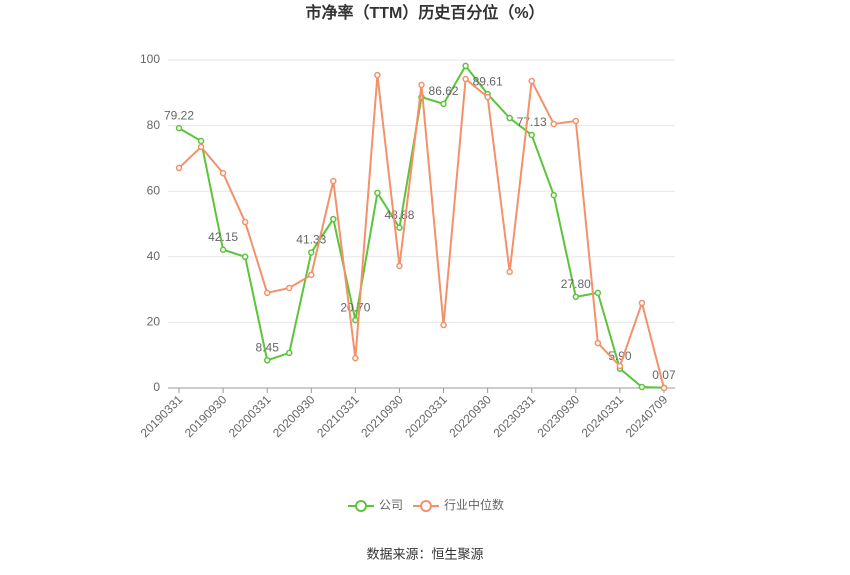 The height and width of the screenshot is (575, 850). Describe the element at coordinates (391, 505) in the screenshot. I see `legend-label: 公司` at that location.